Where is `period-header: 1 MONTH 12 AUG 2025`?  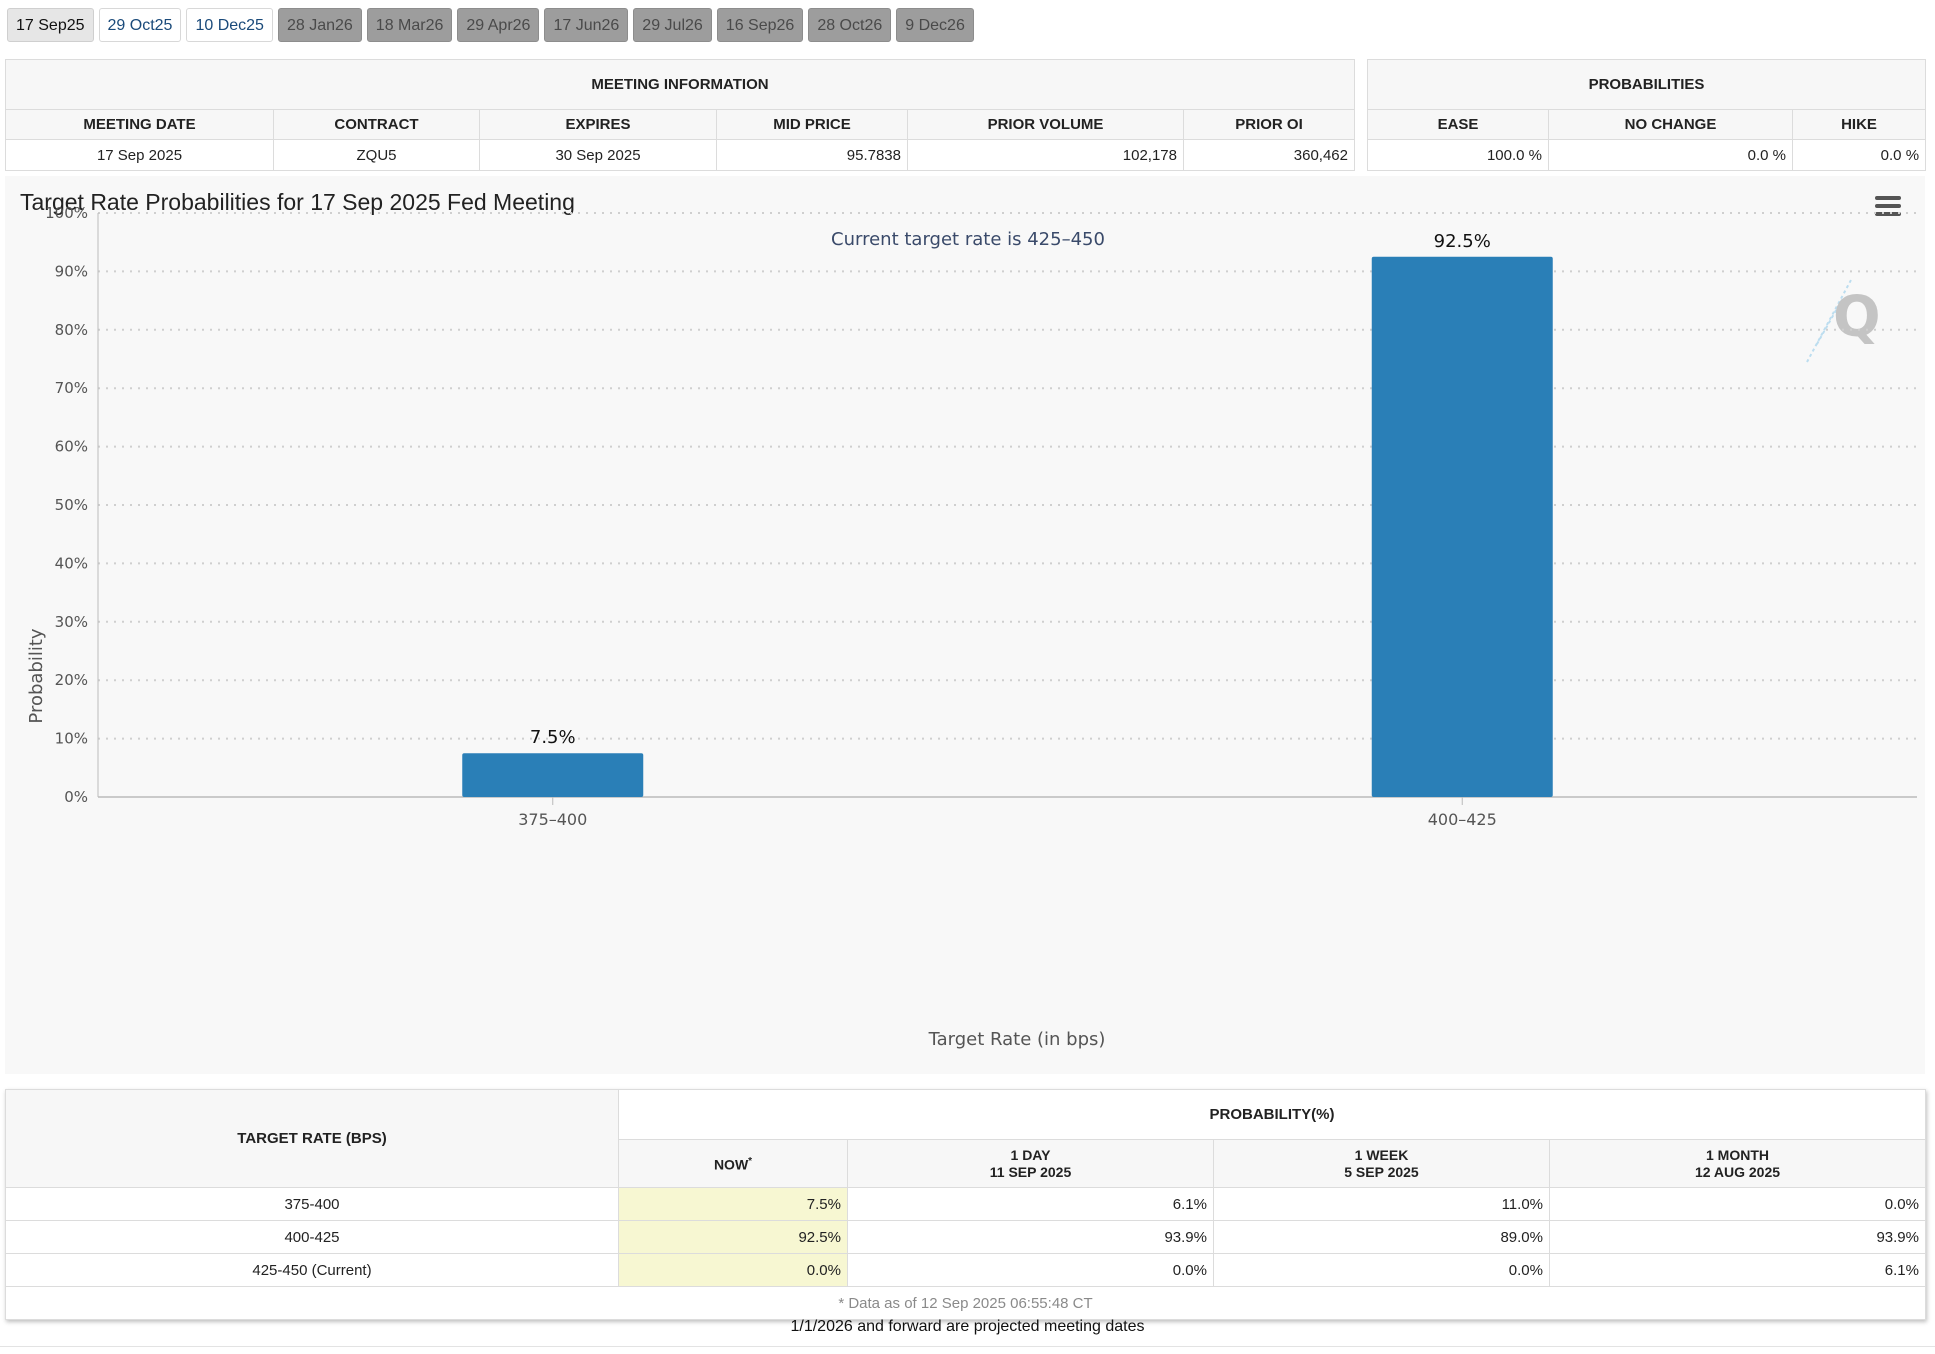 period-header: 1 MONTH 12 AUG 2025 is located at coordinates (1737, 1163).